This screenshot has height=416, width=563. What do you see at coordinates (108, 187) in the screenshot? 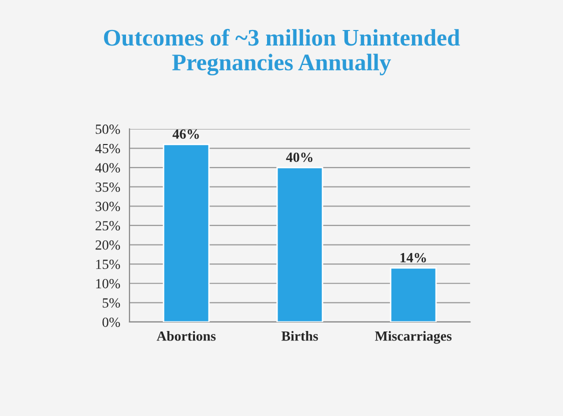
I see `y-tick-label: 35%` at bounding box center [108, 187].